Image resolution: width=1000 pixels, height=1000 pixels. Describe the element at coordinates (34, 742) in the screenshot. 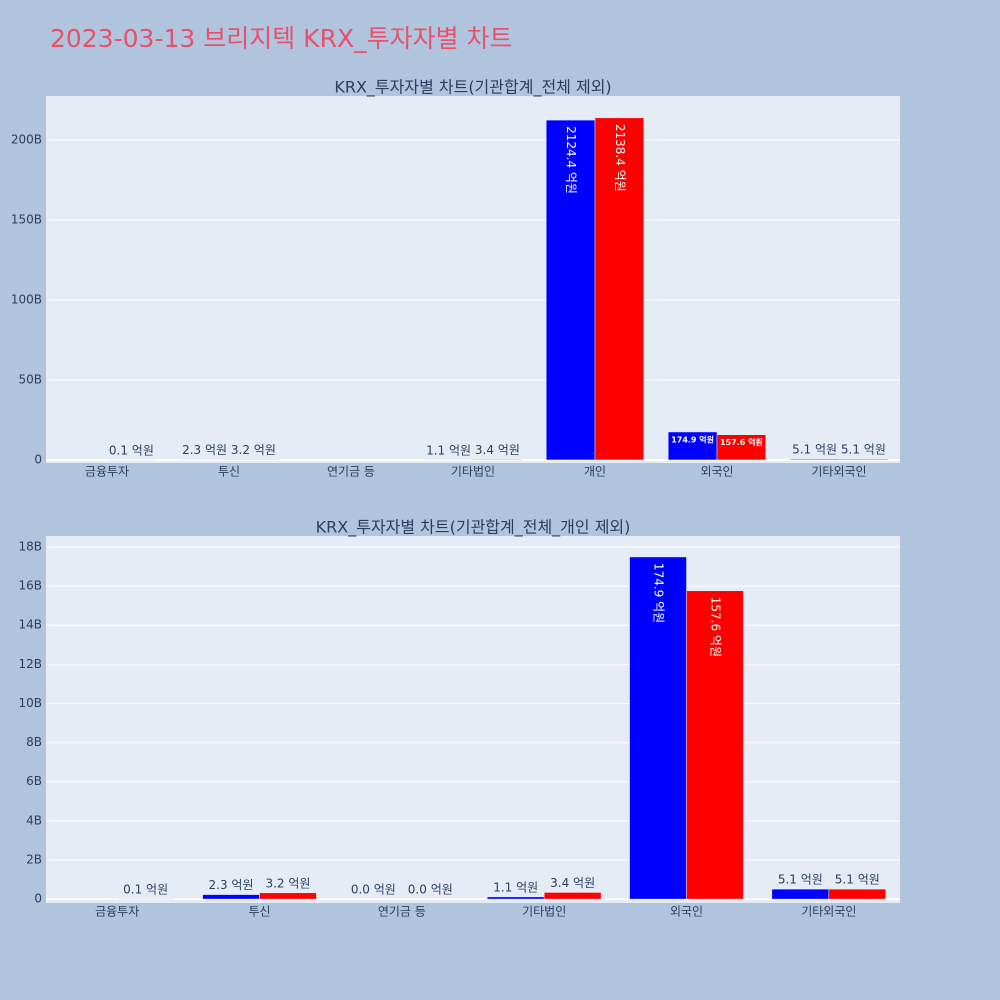

I see `y-tick-label: 8B` at that location.